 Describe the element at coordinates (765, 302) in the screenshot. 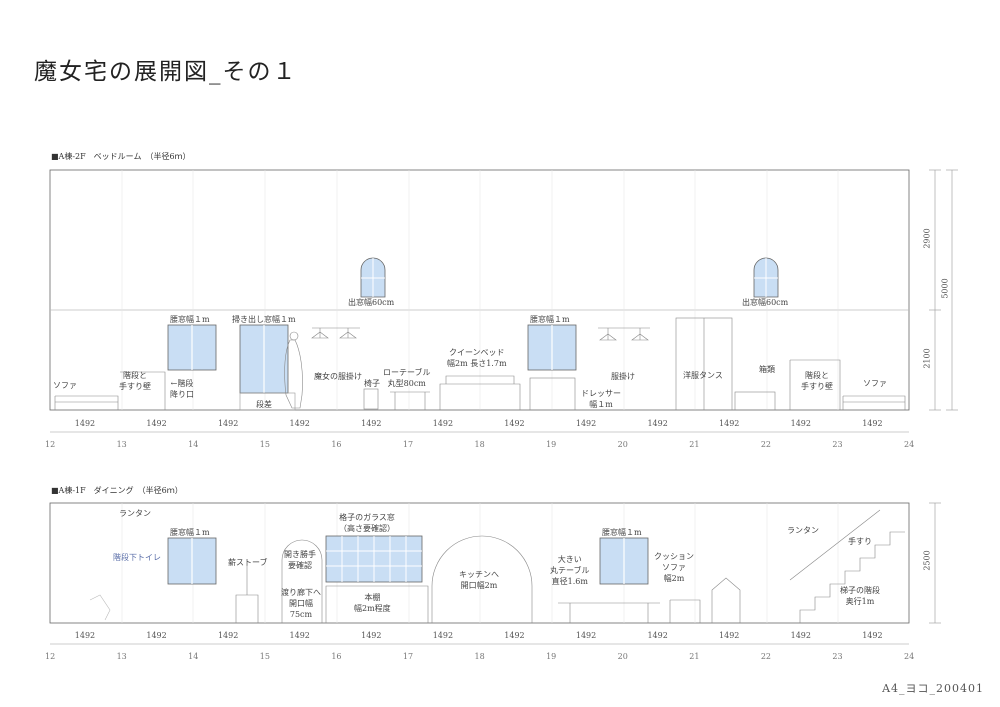

I see `label-dormer-right: 出窓幅60cm` at that location.